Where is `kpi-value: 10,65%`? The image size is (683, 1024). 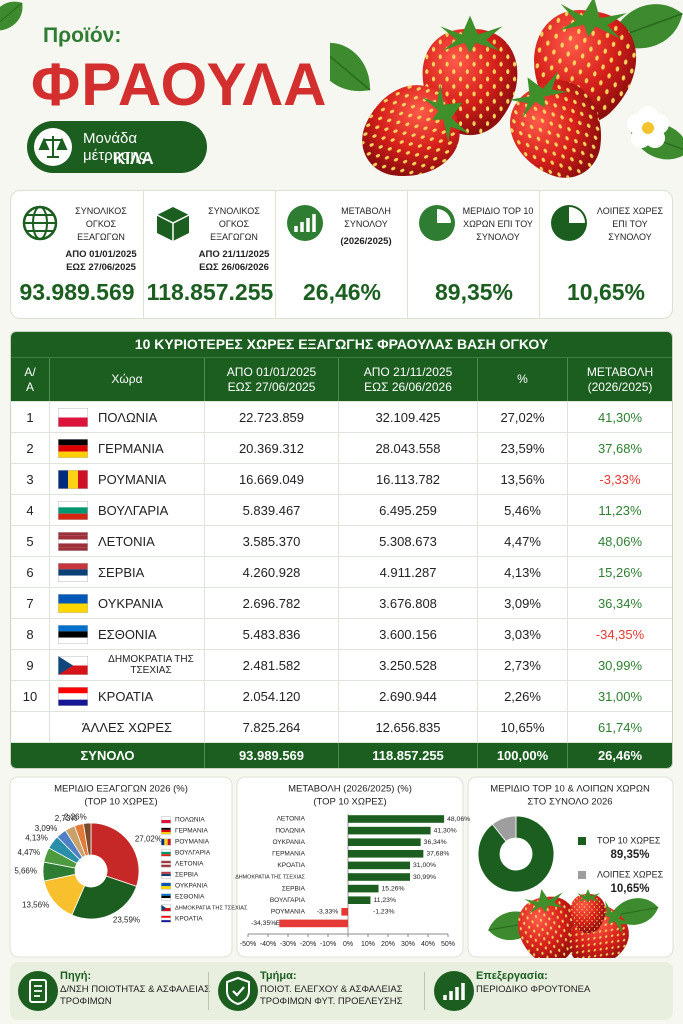 kpi-value: 10,65% is located at coordinates (605, 292).